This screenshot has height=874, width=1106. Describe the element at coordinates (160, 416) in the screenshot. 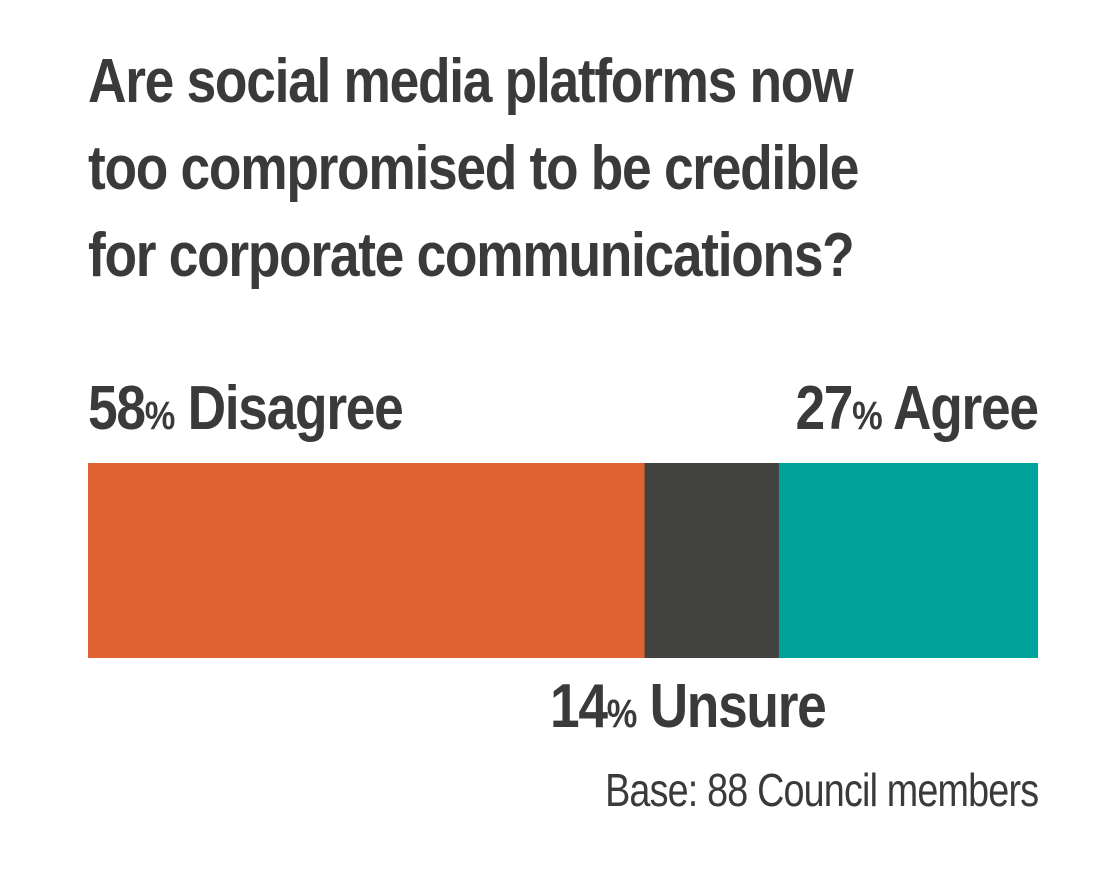

I see `disagree-pct-sign: %` at that location.